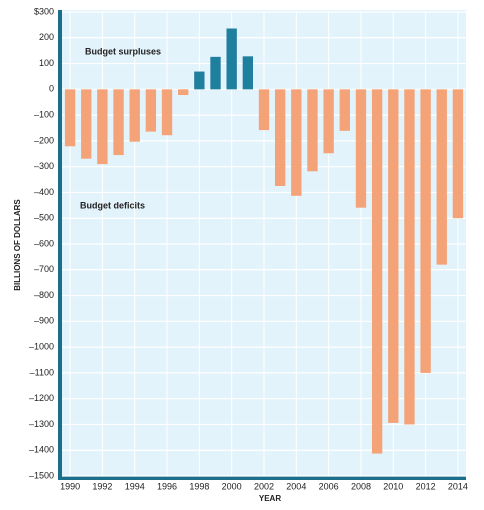  I want to click on y-axis-title: BILLIONS OF DOLLARS, so click(17, 245).